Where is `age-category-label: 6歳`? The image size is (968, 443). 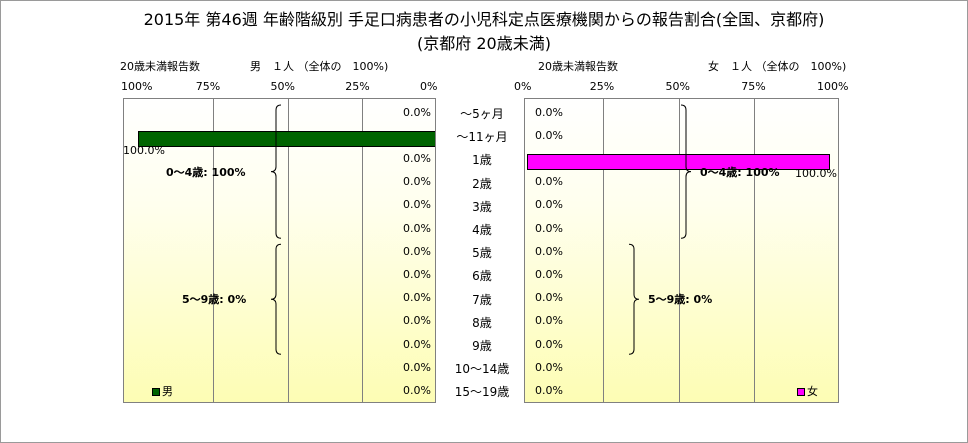 age-category-label: 6歳 is located at coordinates (482, 276).